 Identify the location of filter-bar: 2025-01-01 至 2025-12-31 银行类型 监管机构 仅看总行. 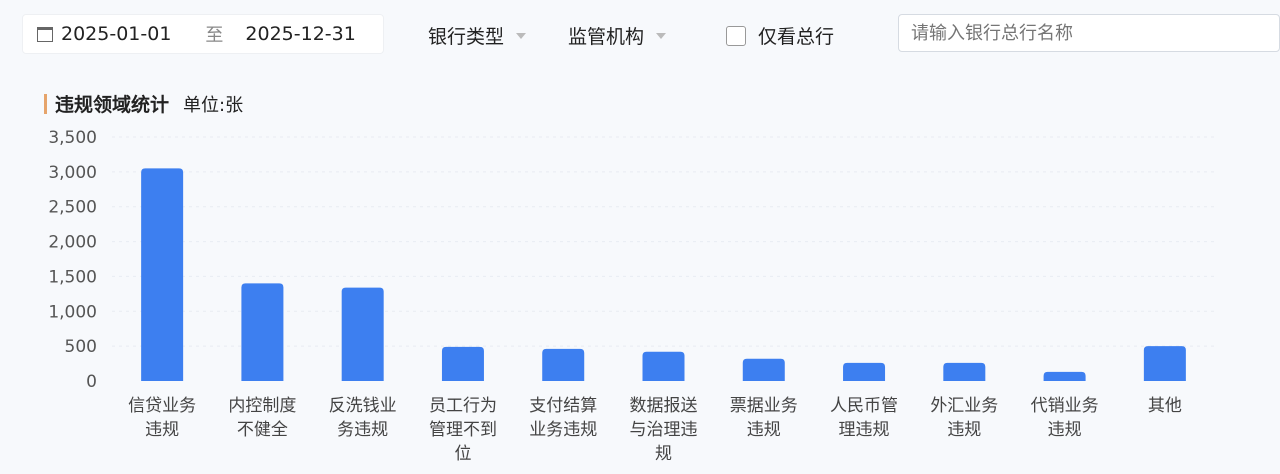
(651, 34).